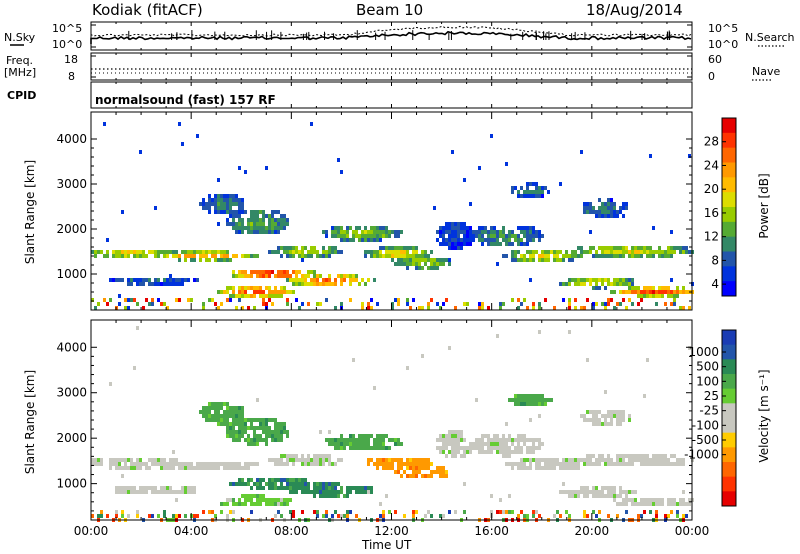  Describe the element at coordinates (705, 440) in the screenshot. I see `colorbar-tick-label: -500` at that location.